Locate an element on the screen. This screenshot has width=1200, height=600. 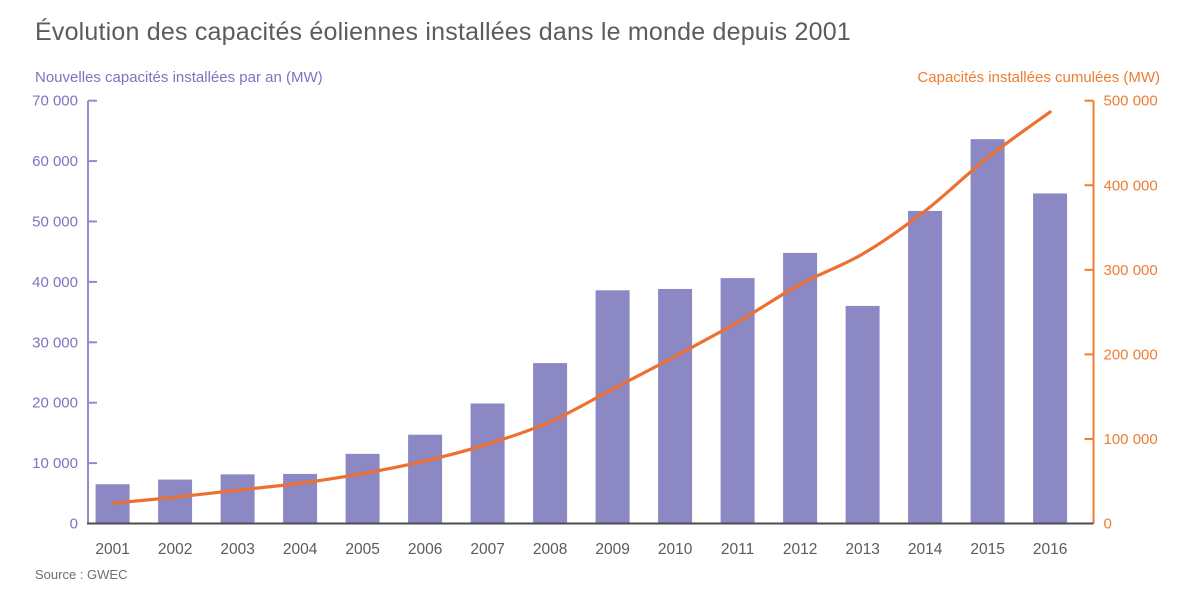
right-axis-title: Capacités installées cumulées (MW) is located at coordinates (1038, 77).